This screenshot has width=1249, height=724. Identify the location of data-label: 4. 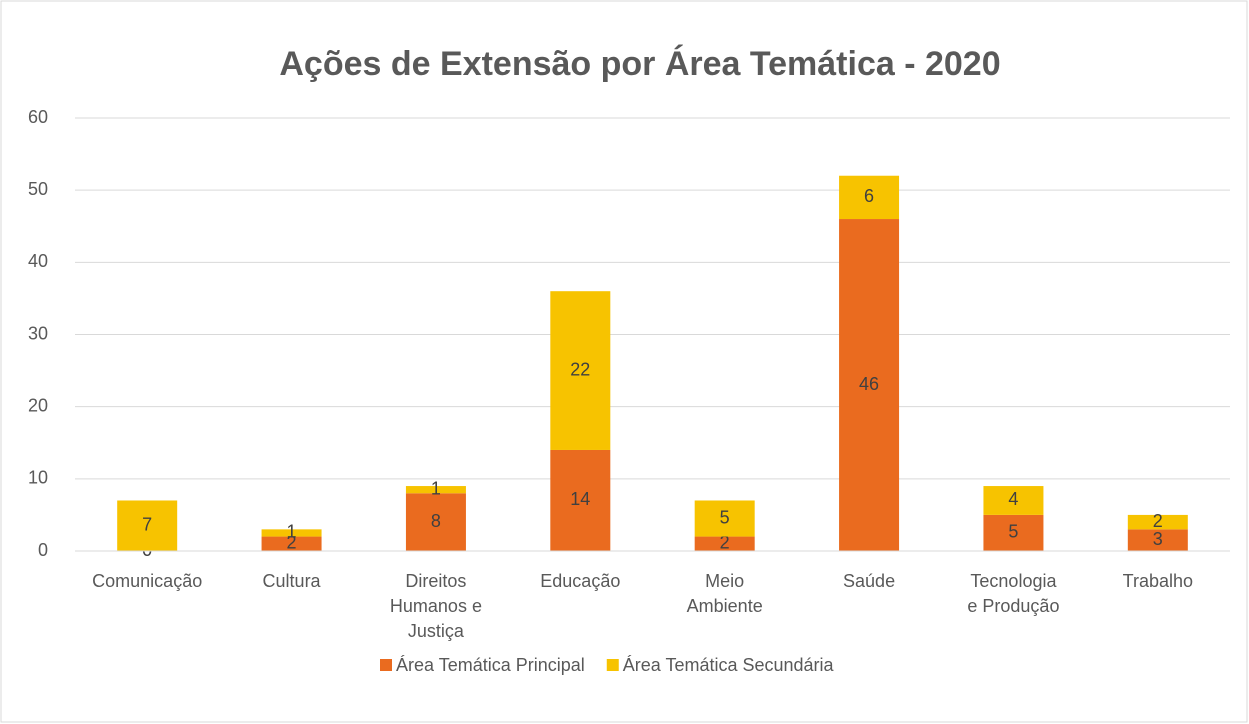
(1013, 499).